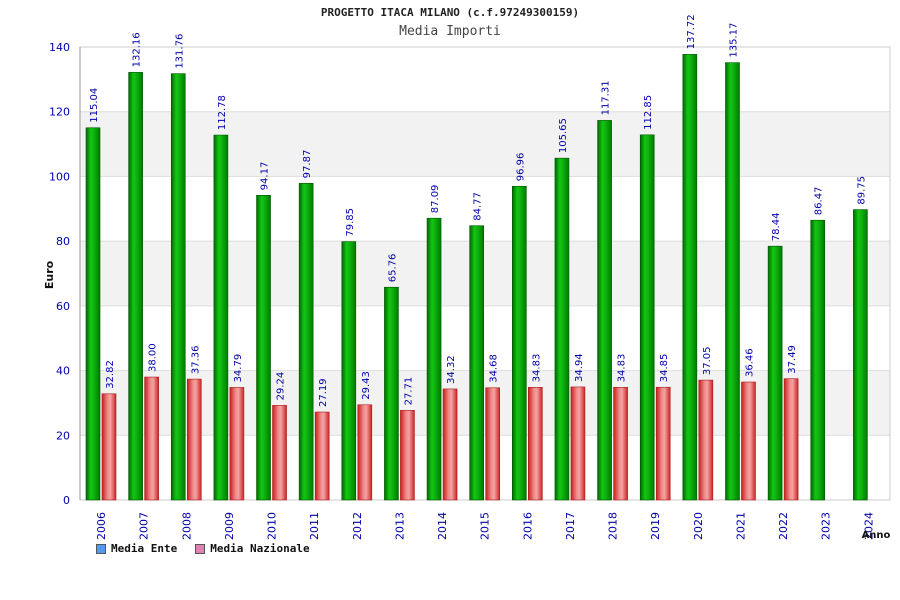 The height and width of the screenshot is (600, 900). What do you see at coordinates (238, 368) in the screenshot?
I see `data-label: 34.79` at bounding box center [238, 368].